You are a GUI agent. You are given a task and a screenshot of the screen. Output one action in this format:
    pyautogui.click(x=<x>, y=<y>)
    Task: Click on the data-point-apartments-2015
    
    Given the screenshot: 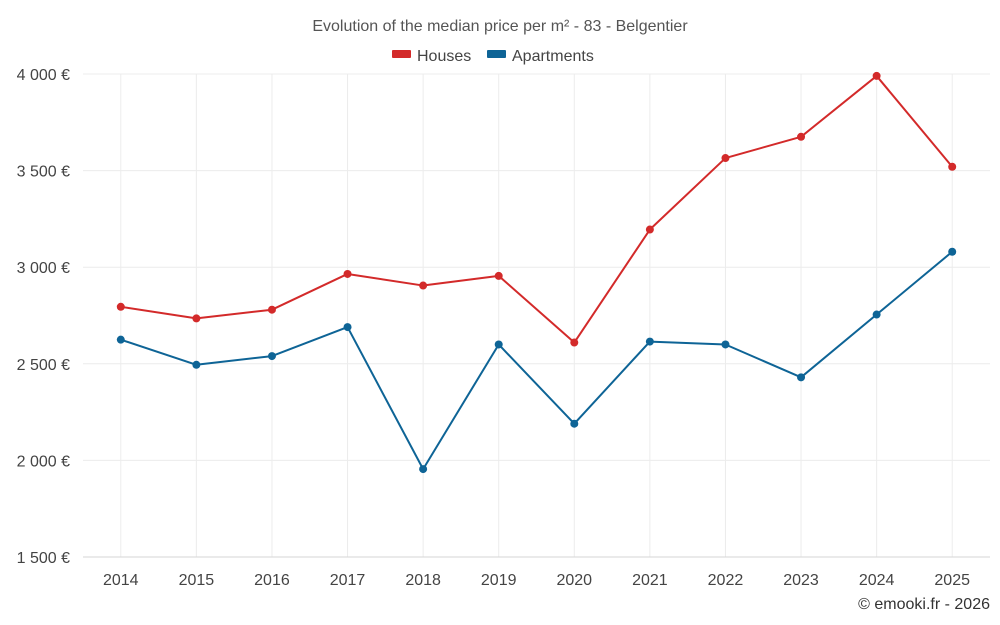 What is the action you would take?
    pyautogui.click(x=196, y=364)
    